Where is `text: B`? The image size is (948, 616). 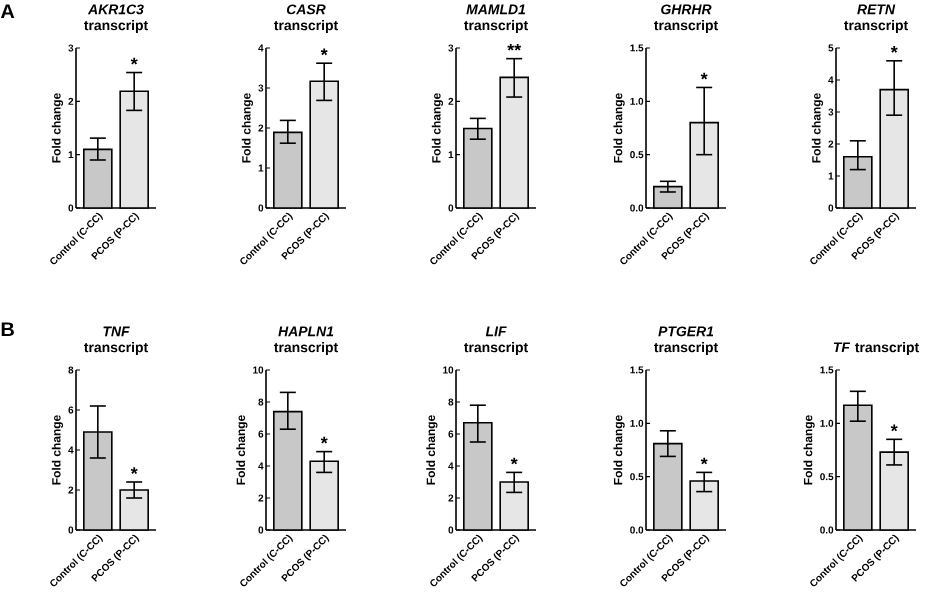
text: B is located at coordinates (7, 329).